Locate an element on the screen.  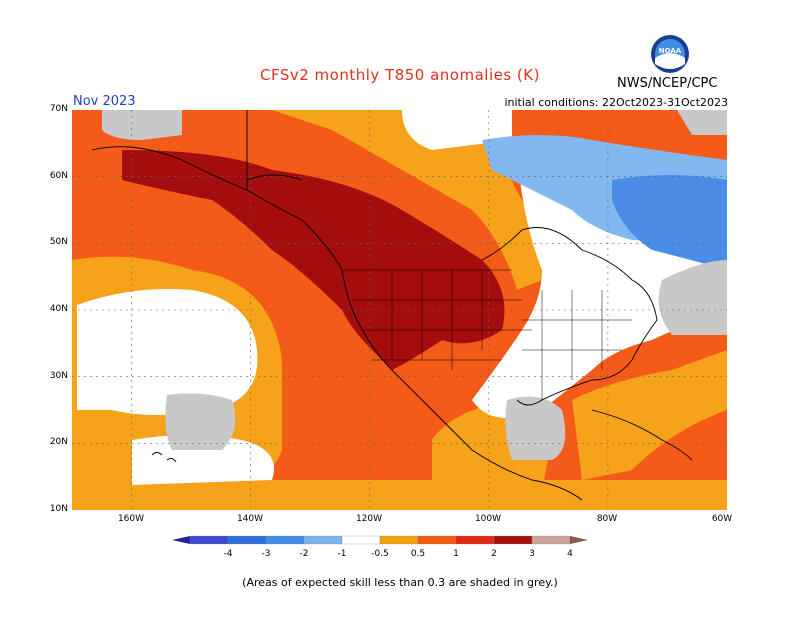
map-title: CFSv2 monthly T850 anomalies (K) is located at coordinates (400, 75).